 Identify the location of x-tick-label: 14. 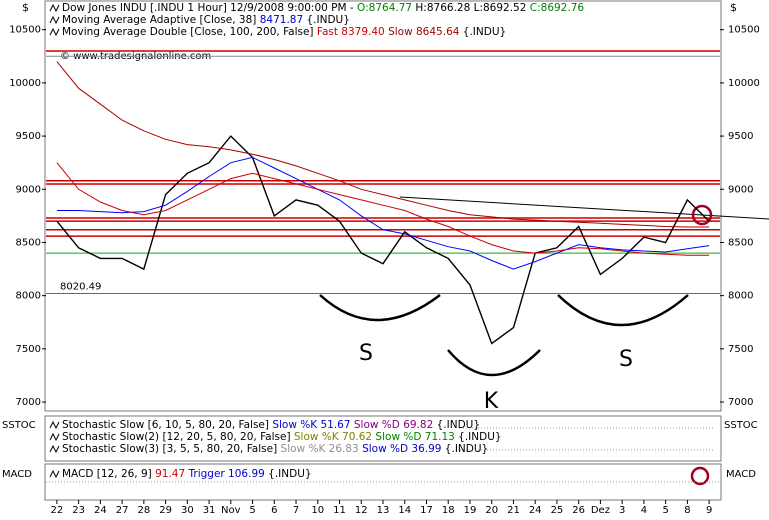
(404, 510).